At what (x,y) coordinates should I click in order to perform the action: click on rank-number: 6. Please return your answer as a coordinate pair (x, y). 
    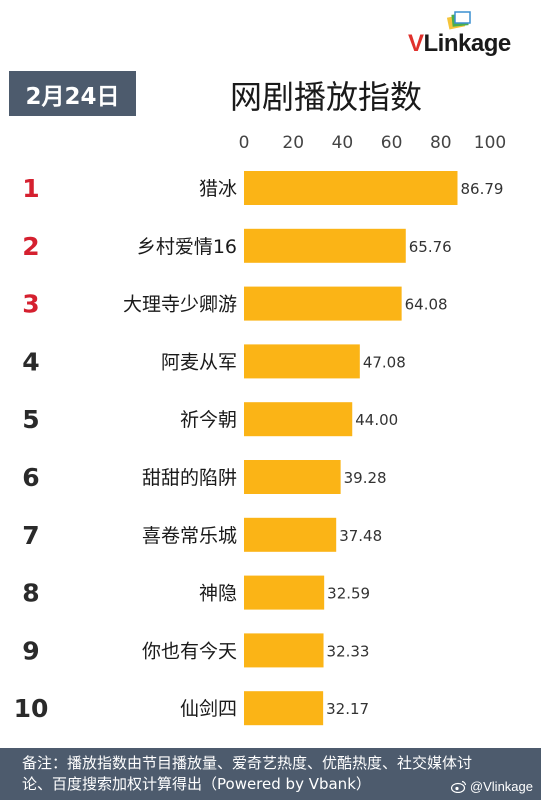
    Looking at the image, I should click on (30, 477).